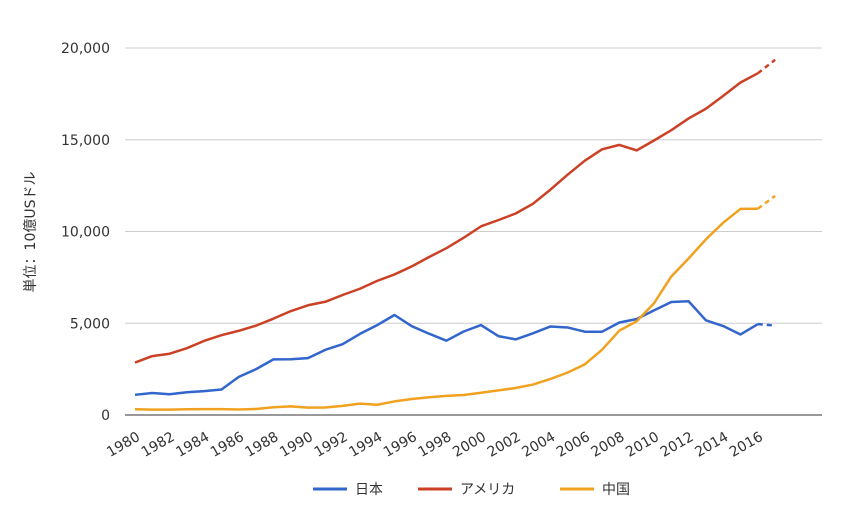 This screenshot has height=514, width=842. Describe the element at coordinates (227, 445) in the screenshot. I see `x-tick-label: 1986` at that location.